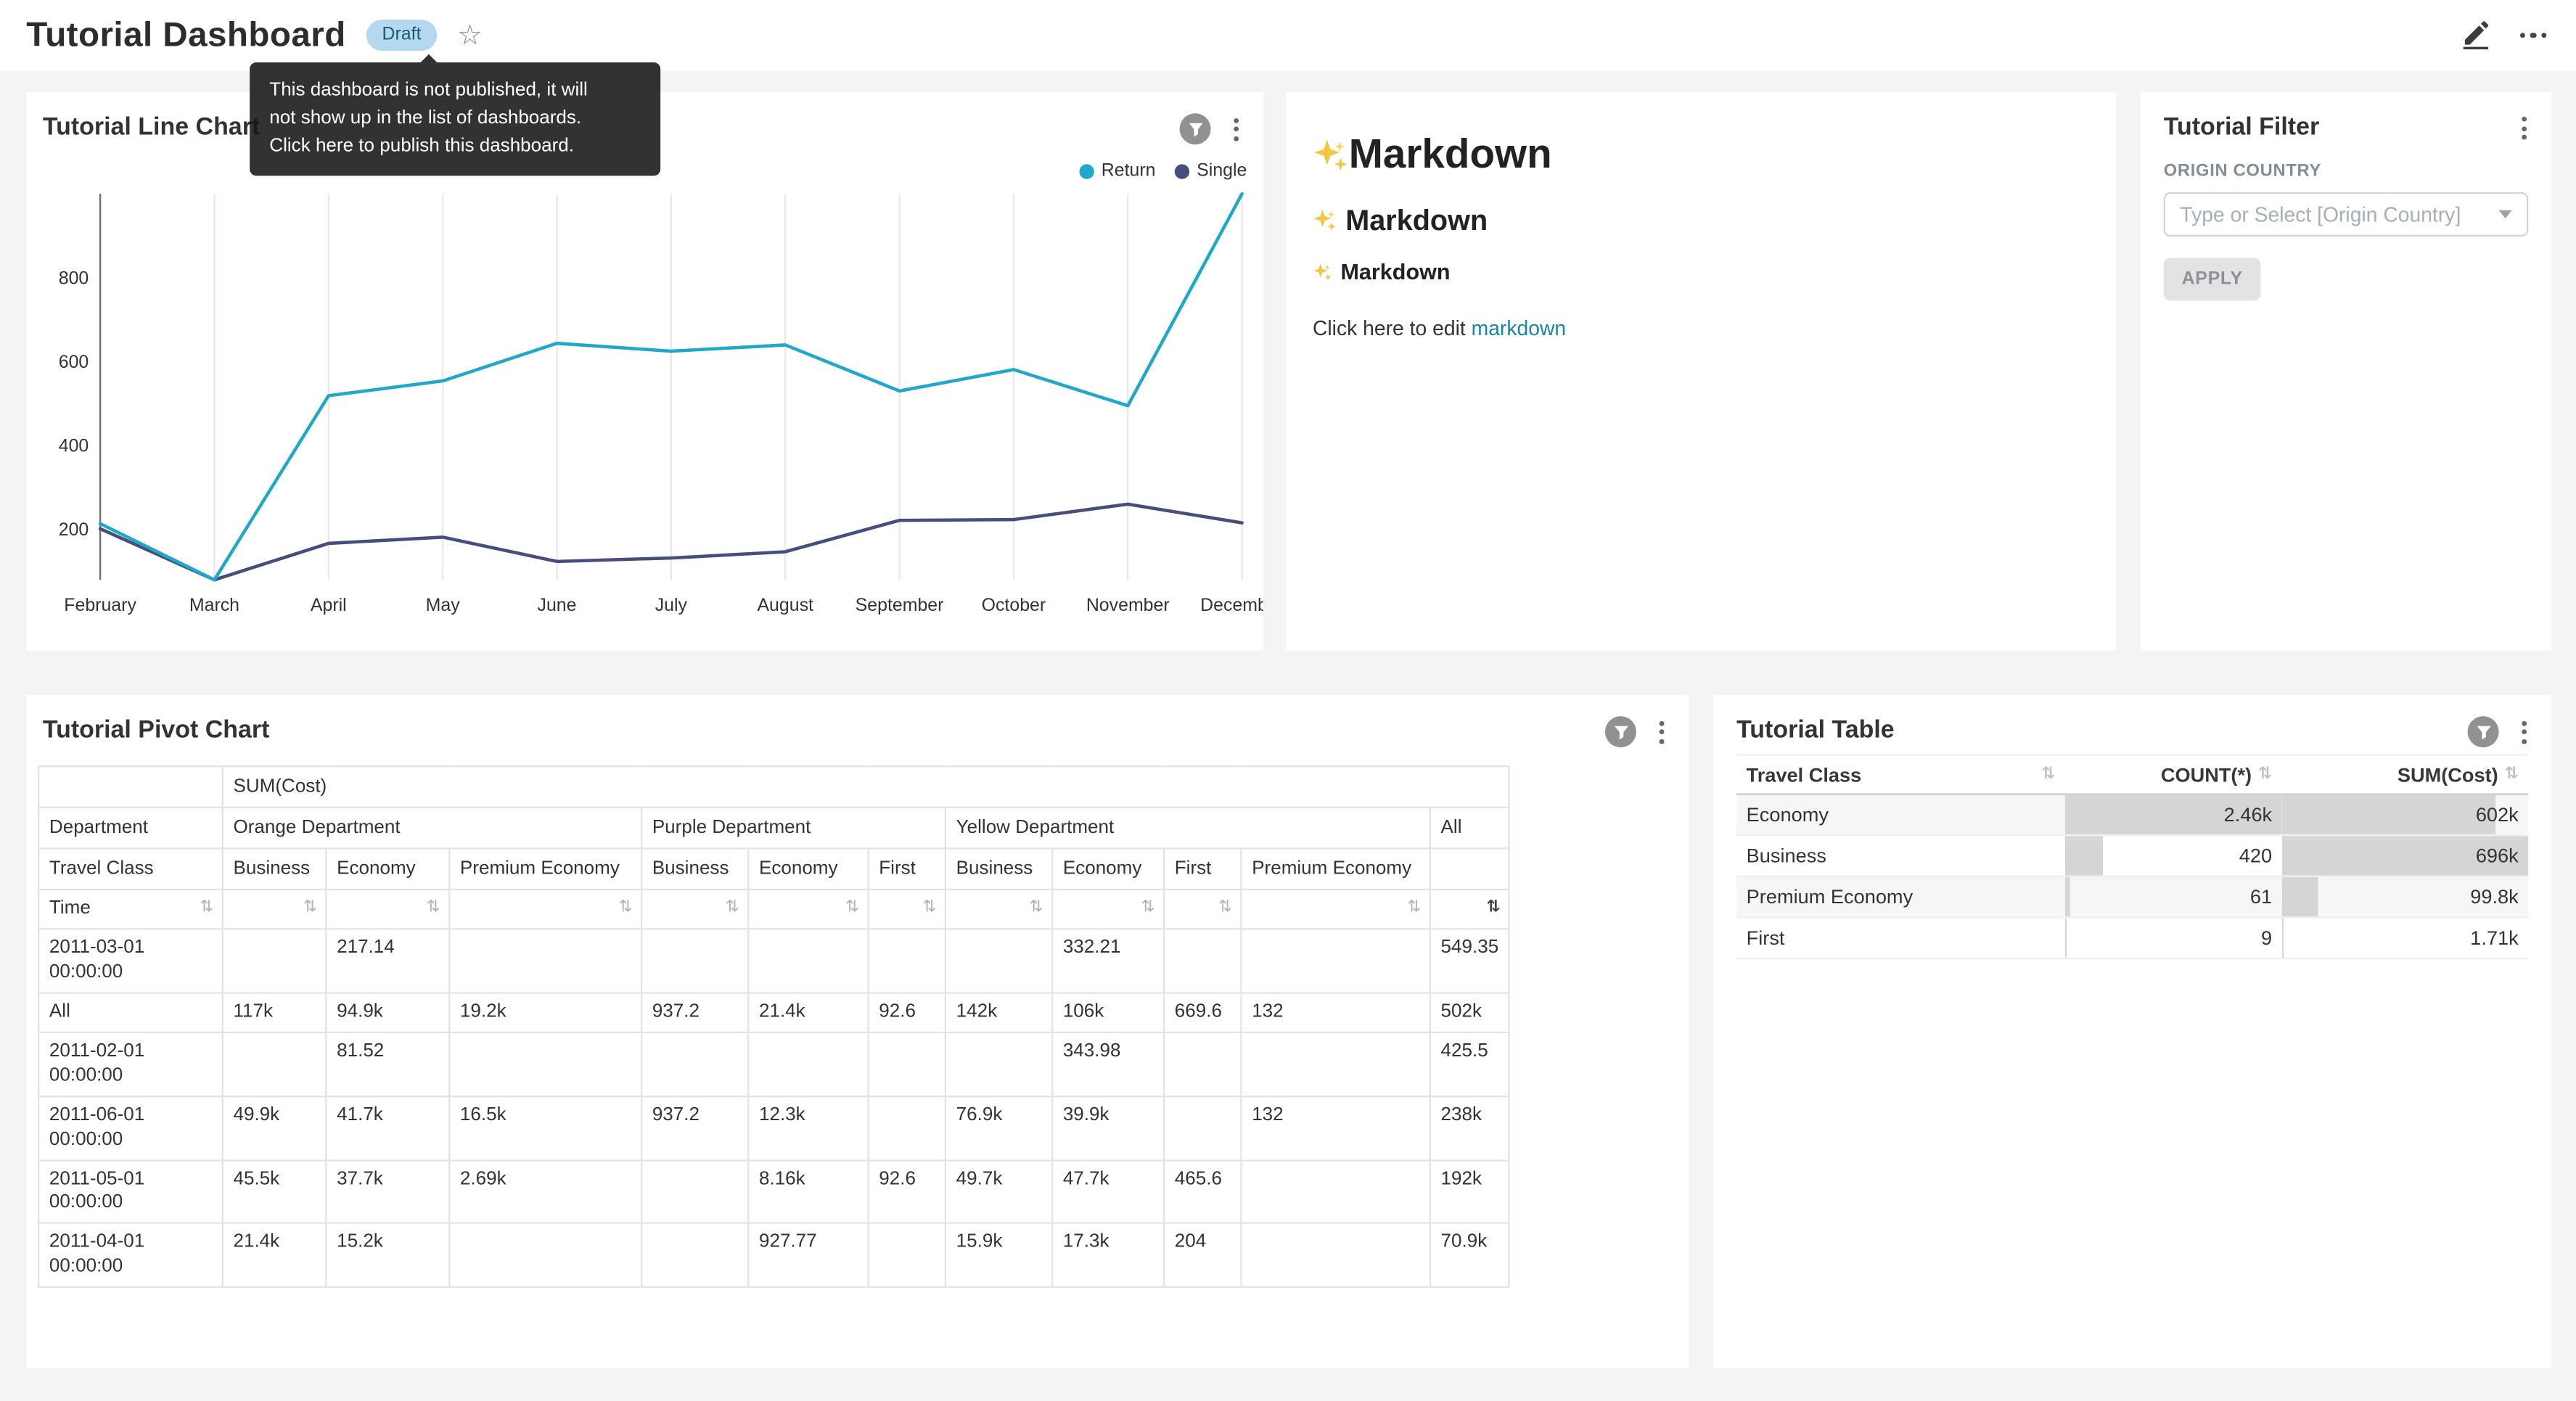  Describe the element at coordinates (1108, 1064) in the screenshot. I see `pivot-value-cell: 343.98` at that location.